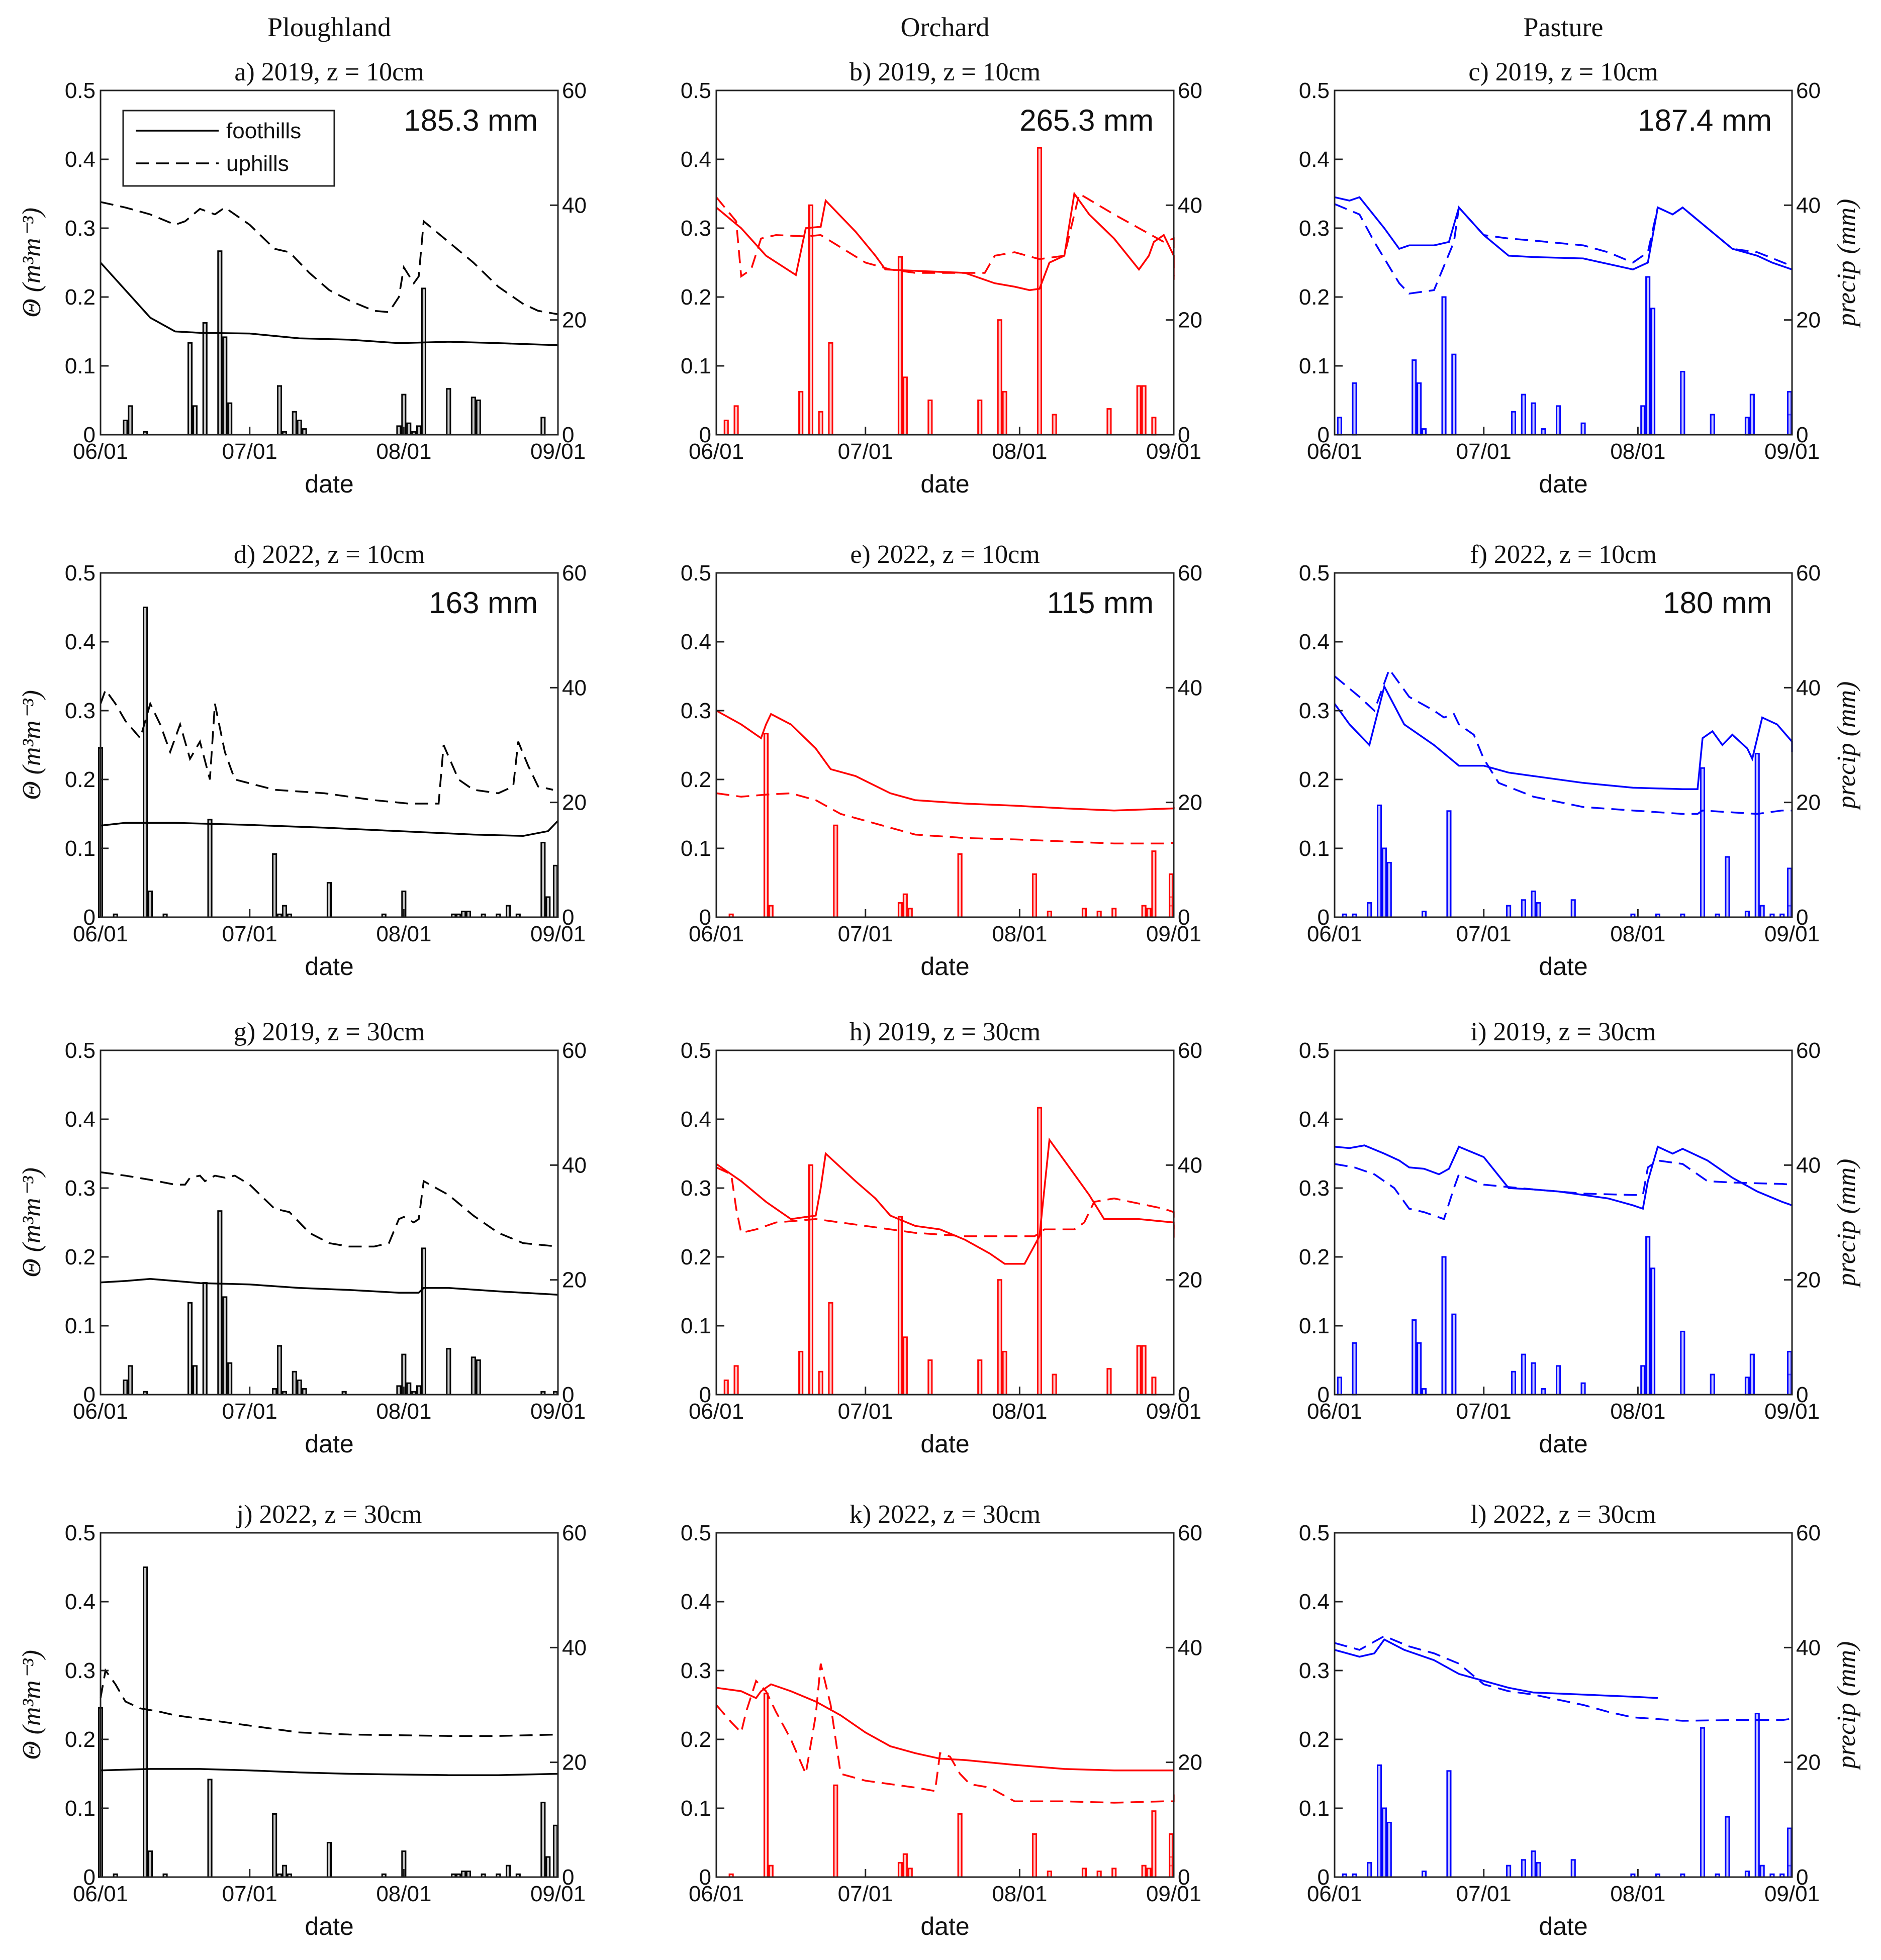 The height and width of the screenshot is (1960, 1881). Describe the element at coordinates (228, 148) in the screenshot. I see `legend: foothills uphills` at that location.